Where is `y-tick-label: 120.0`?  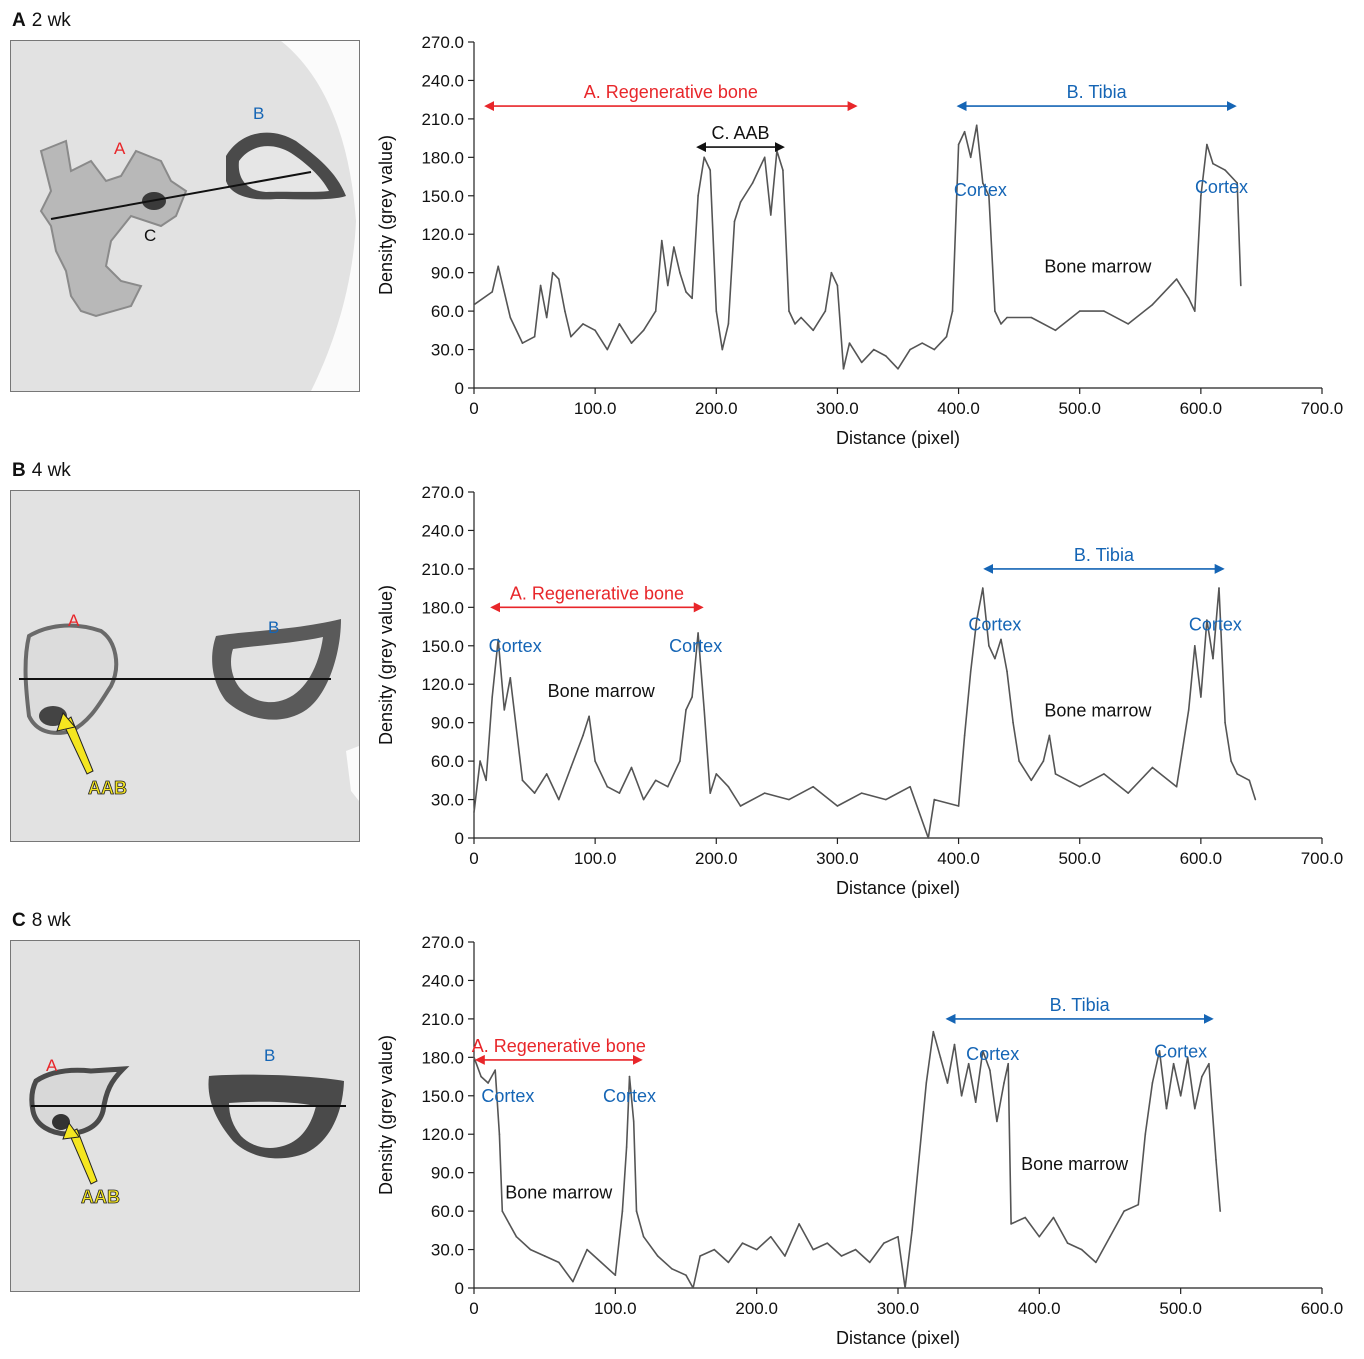
y-tick-label: 120.0 is located at coordinates (442, 684).